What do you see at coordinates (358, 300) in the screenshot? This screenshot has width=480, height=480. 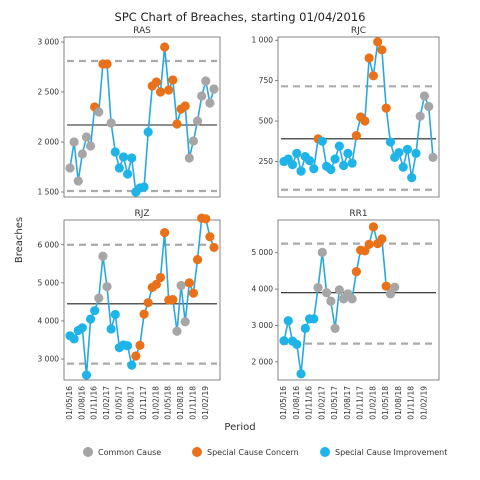 I see `panel-frame` at bounding box center [358, 300].